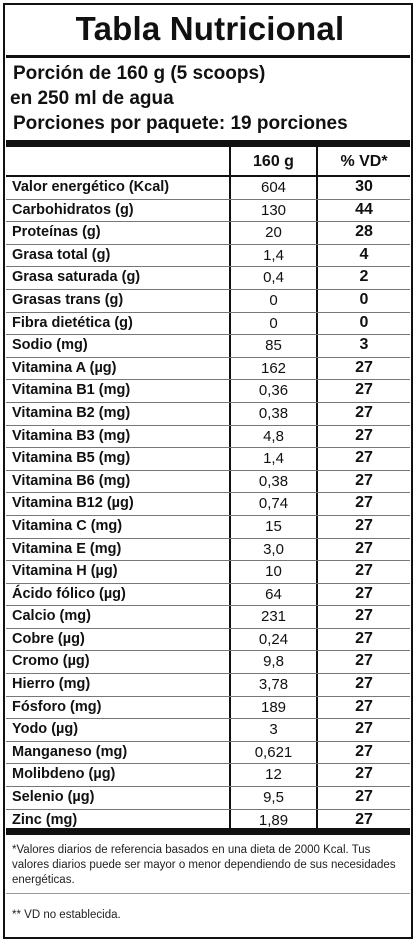  I want to click on nutrient-amount: 3, so click(273, 730).